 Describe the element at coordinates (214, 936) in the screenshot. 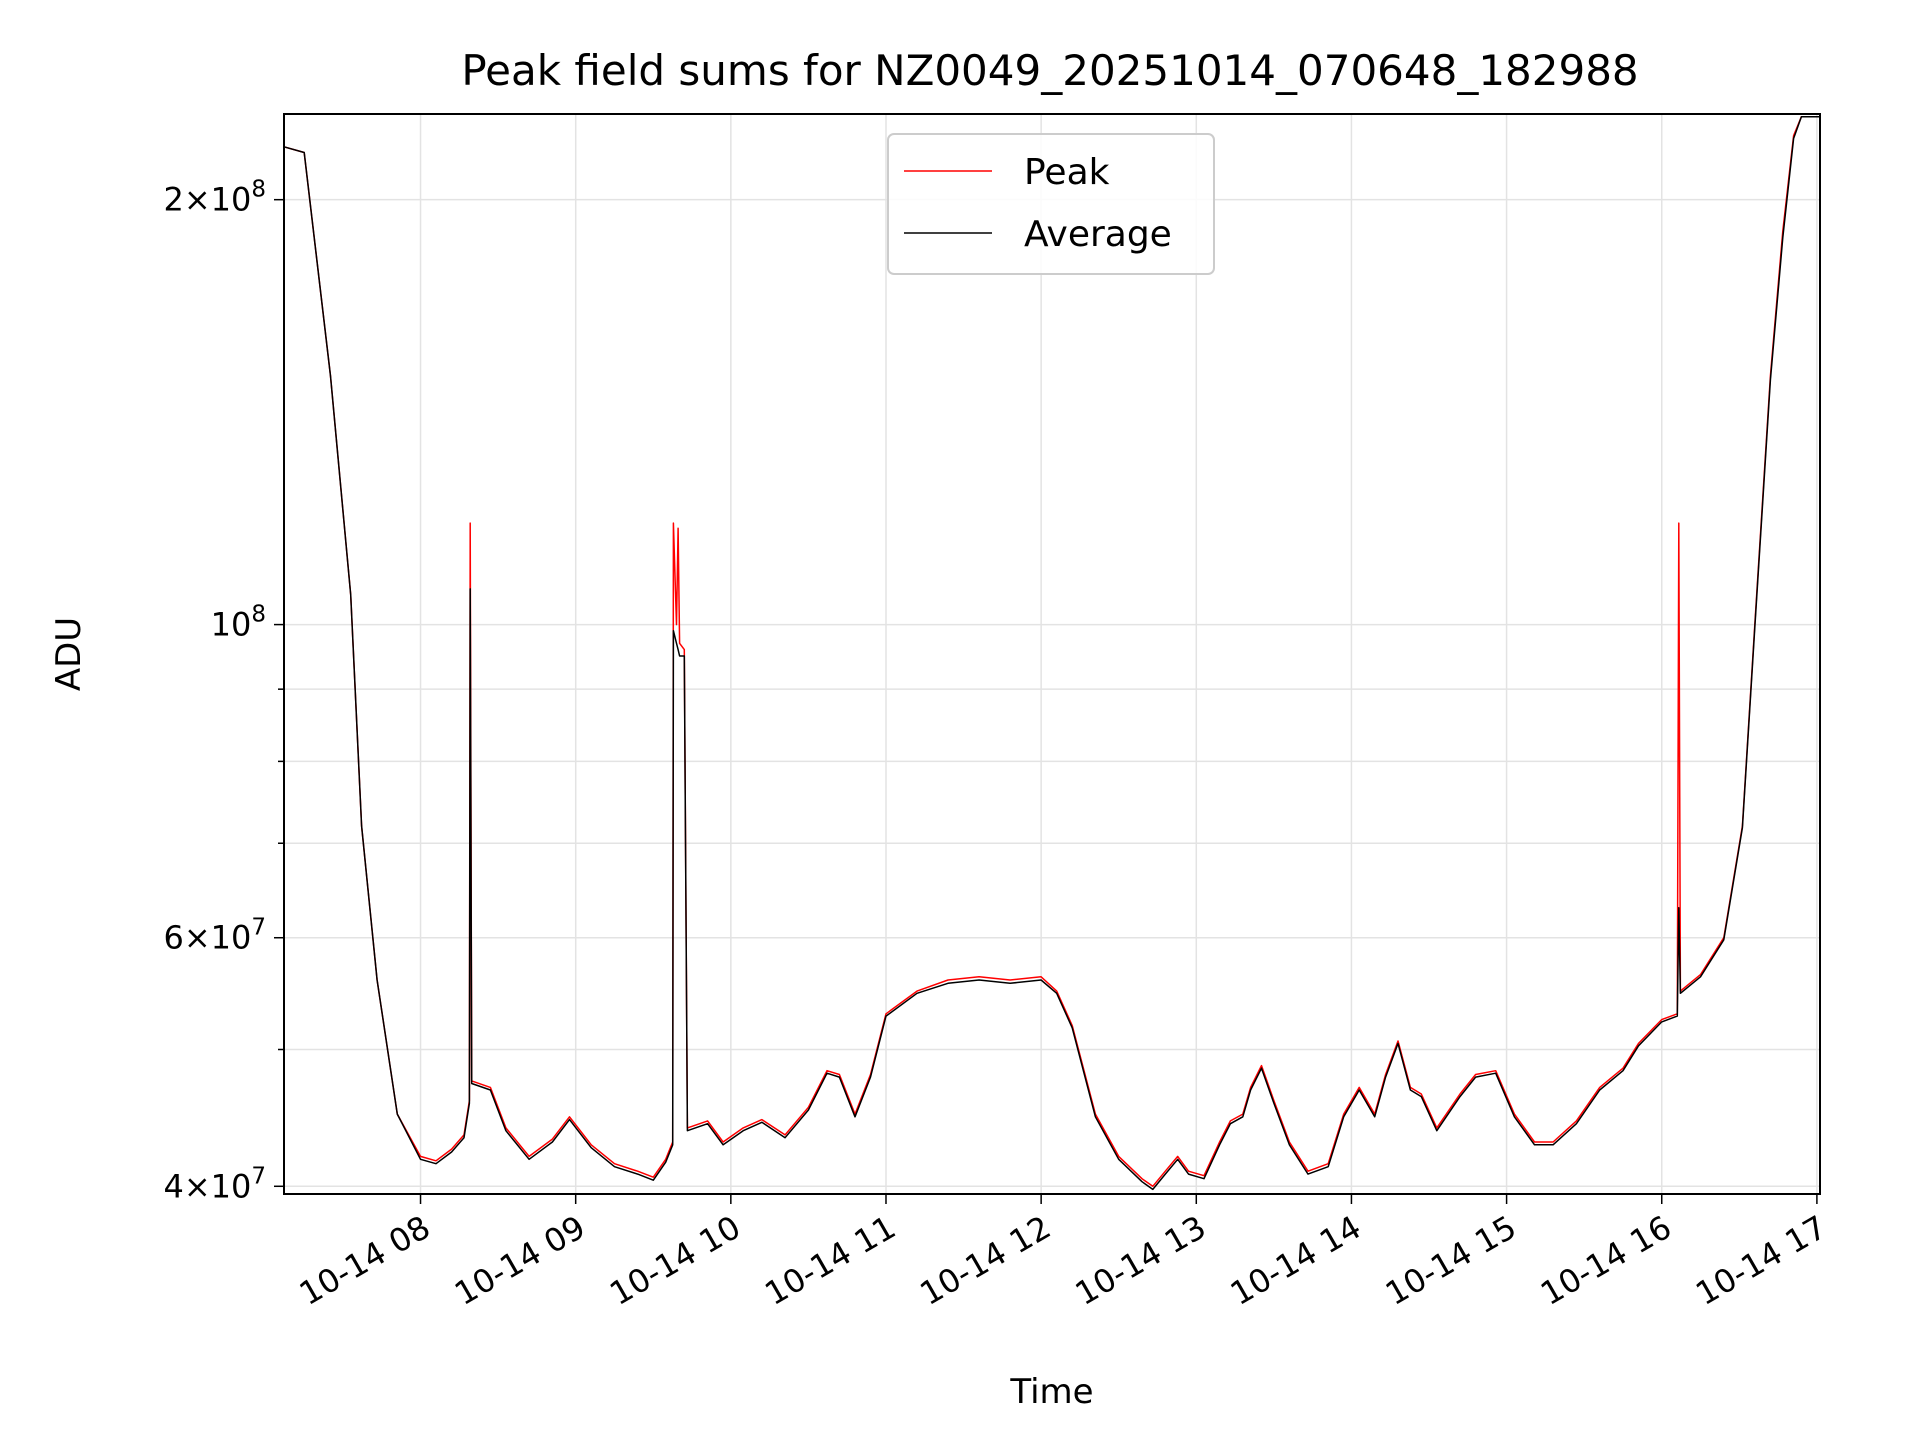

I see `y-tick-label: 6×107` at that location.